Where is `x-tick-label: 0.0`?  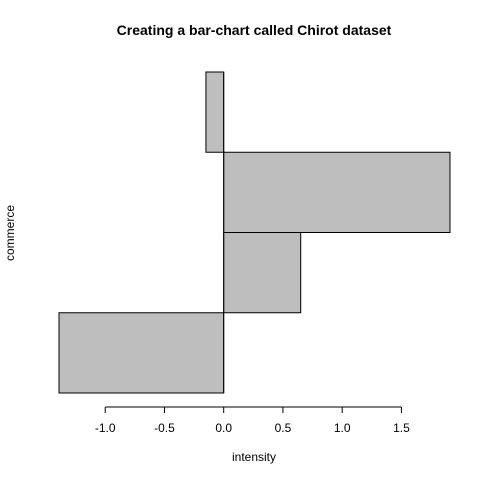
x-tick-label: 0.0 is located at coordinates (223, 428).